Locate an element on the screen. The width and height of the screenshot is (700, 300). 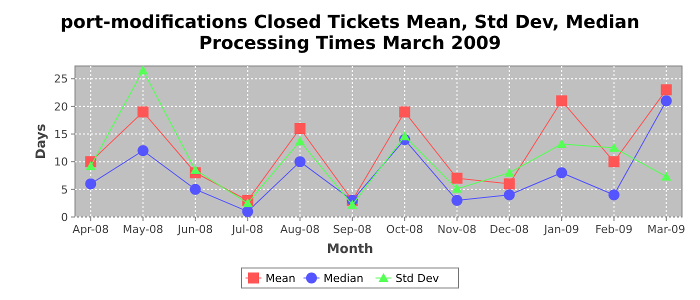
y-tick-label: 25 is located at coordinates (61, 79).